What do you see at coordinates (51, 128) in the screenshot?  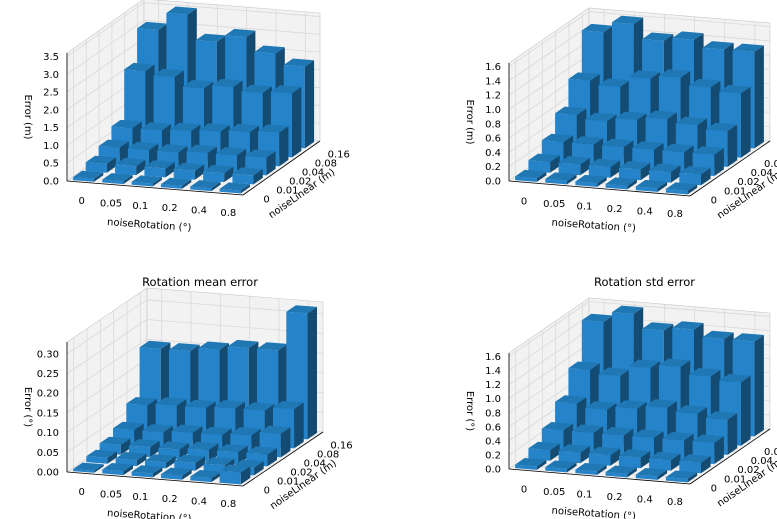 I see `z-tick-label: 1.5` at bounding box center [51, 128].